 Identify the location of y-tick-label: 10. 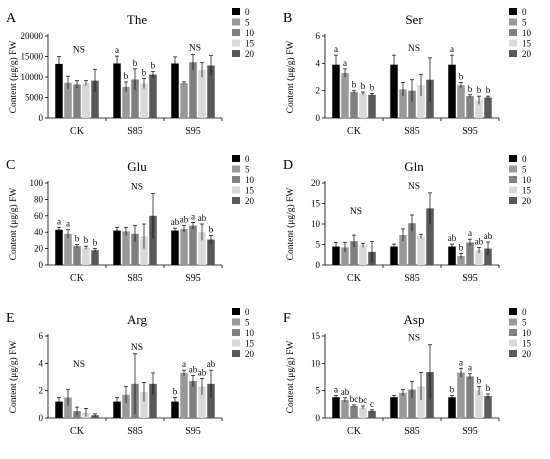
(316, 224).